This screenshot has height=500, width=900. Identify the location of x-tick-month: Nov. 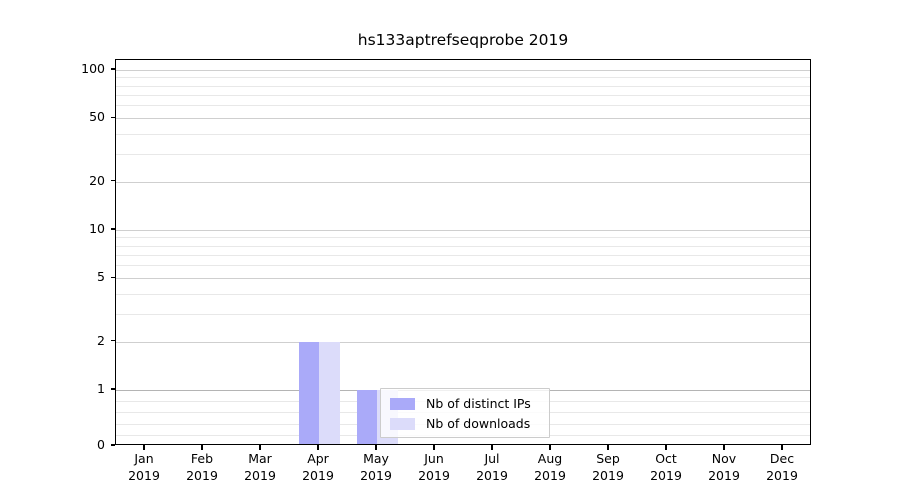
(724, 458).